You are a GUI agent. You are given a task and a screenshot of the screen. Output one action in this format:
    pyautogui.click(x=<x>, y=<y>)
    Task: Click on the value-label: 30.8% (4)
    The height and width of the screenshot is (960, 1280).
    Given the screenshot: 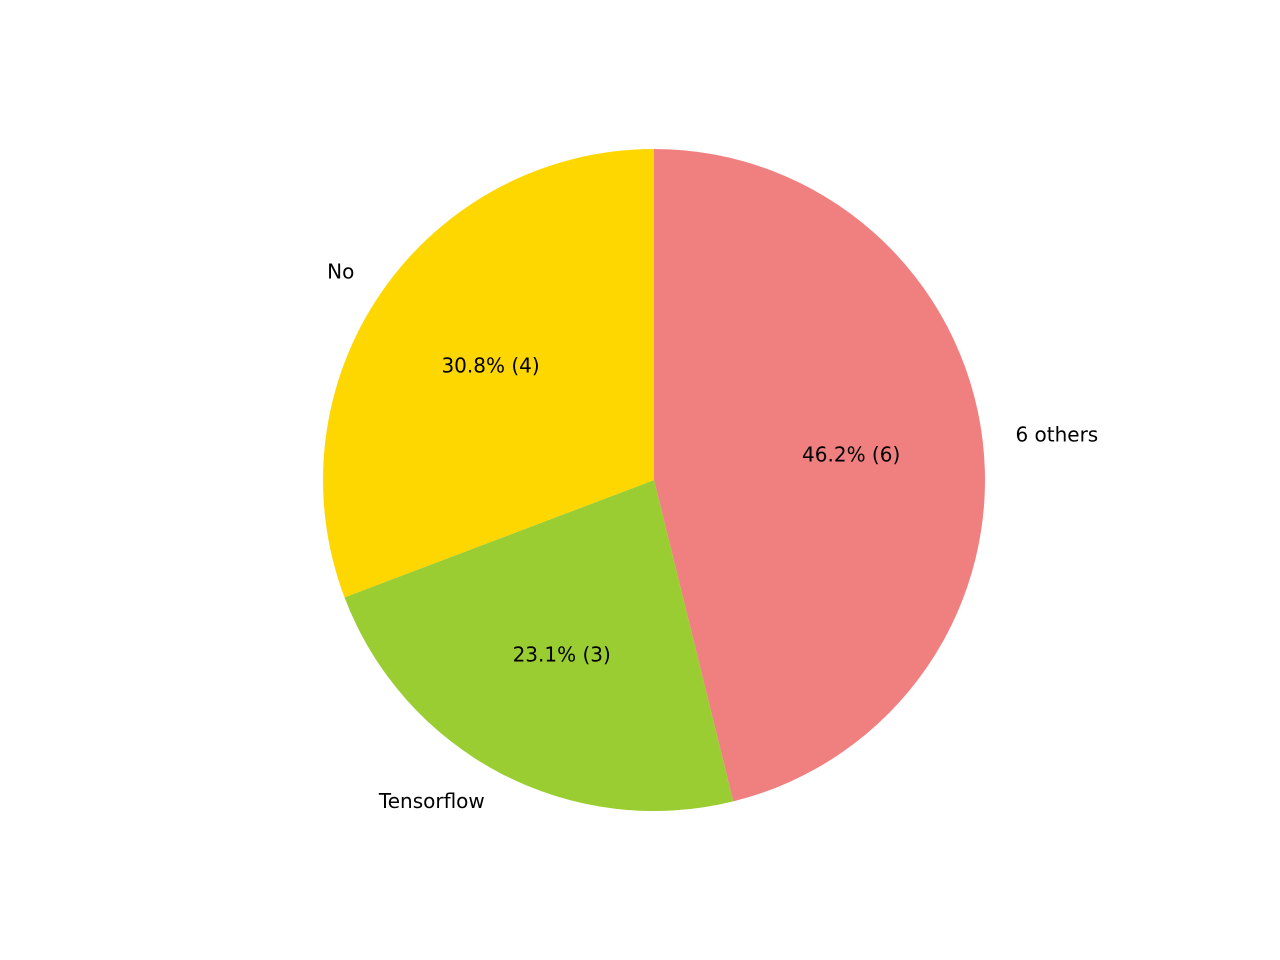 What is the action you would take?
    pyautogui.click(x=490, y=366)
    